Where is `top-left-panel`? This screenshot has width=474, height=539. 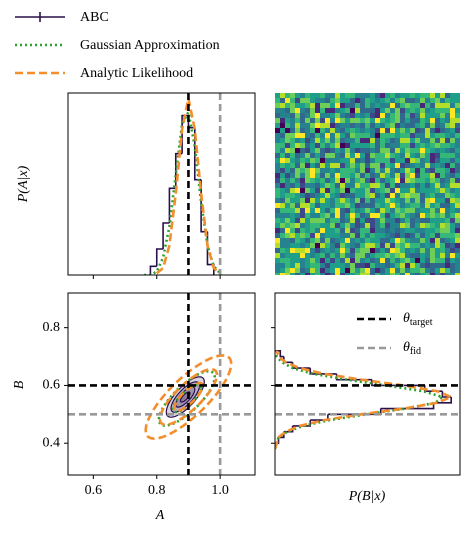
top-left-panel is located at coordinates (183, 184).